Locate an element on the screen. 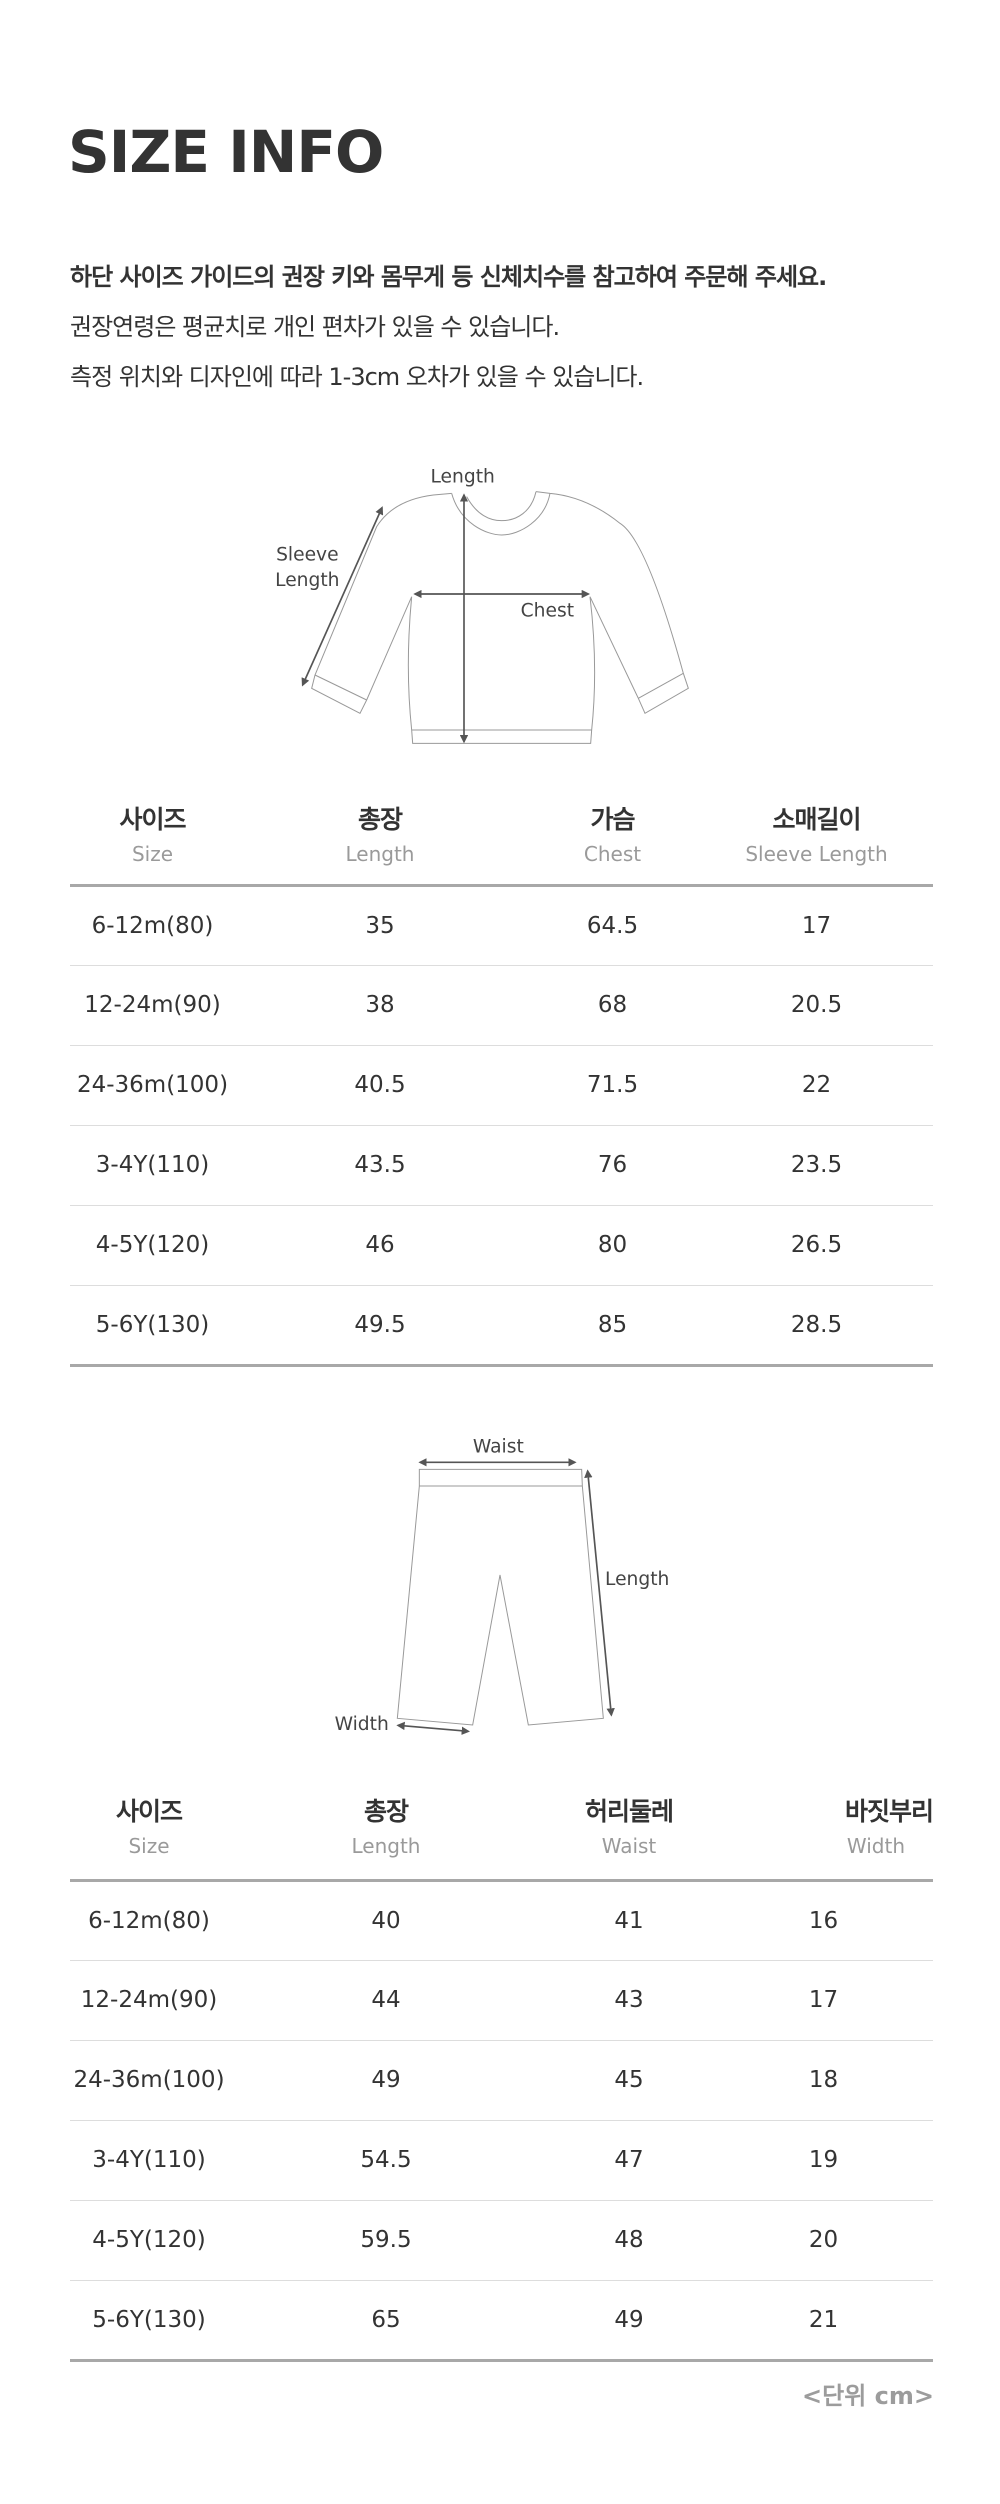  pants-outline is located at coordinates (500, 1597).